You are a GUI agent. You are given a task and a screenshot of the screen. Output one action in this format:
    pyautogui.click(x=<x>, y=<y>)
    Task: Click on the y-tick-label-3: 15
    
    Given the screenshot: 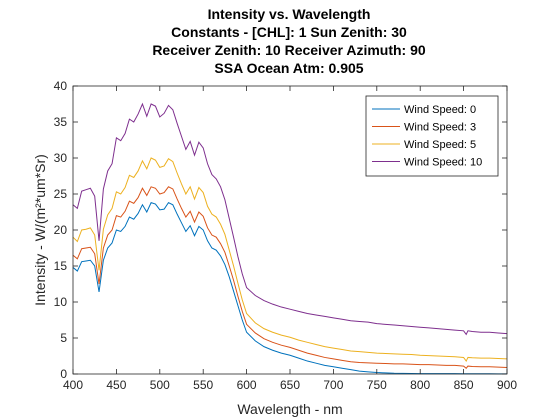 What is the action you would take?
    pyautogui.click(x=61, y=266)
    